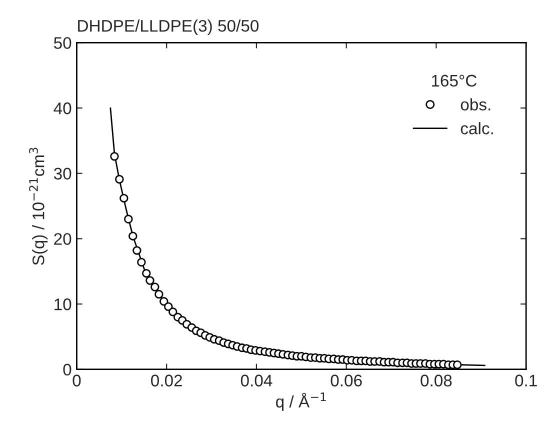 This screenshot has height=427, width=548. Describe the element at coordinates (476, 128) in the screenshot. I see `legend-label: calc.` at that location.